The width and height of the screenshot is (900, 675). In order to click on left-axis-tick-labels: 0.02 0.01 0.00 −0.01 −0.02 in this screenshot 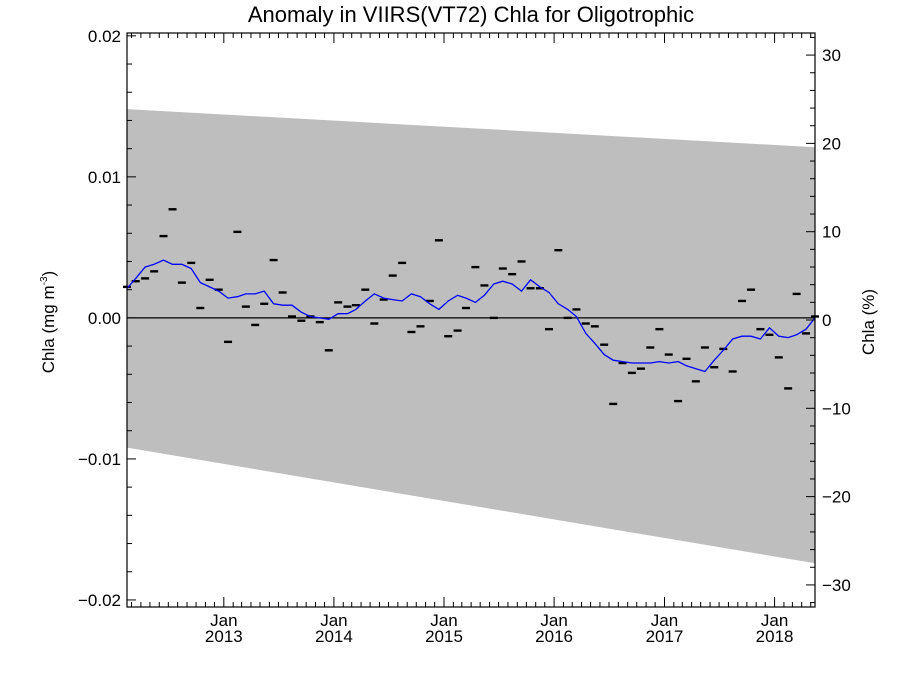, I will do `click(99, 318)`.